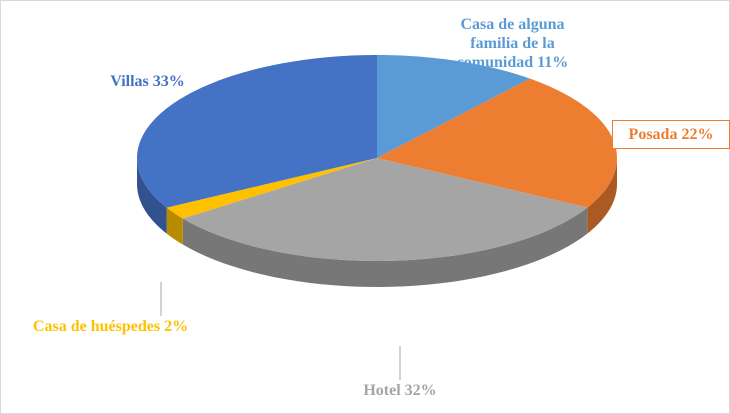 This screenshot has width=730, height=414. I want to click on label-name: Villas, so click(129, 81).